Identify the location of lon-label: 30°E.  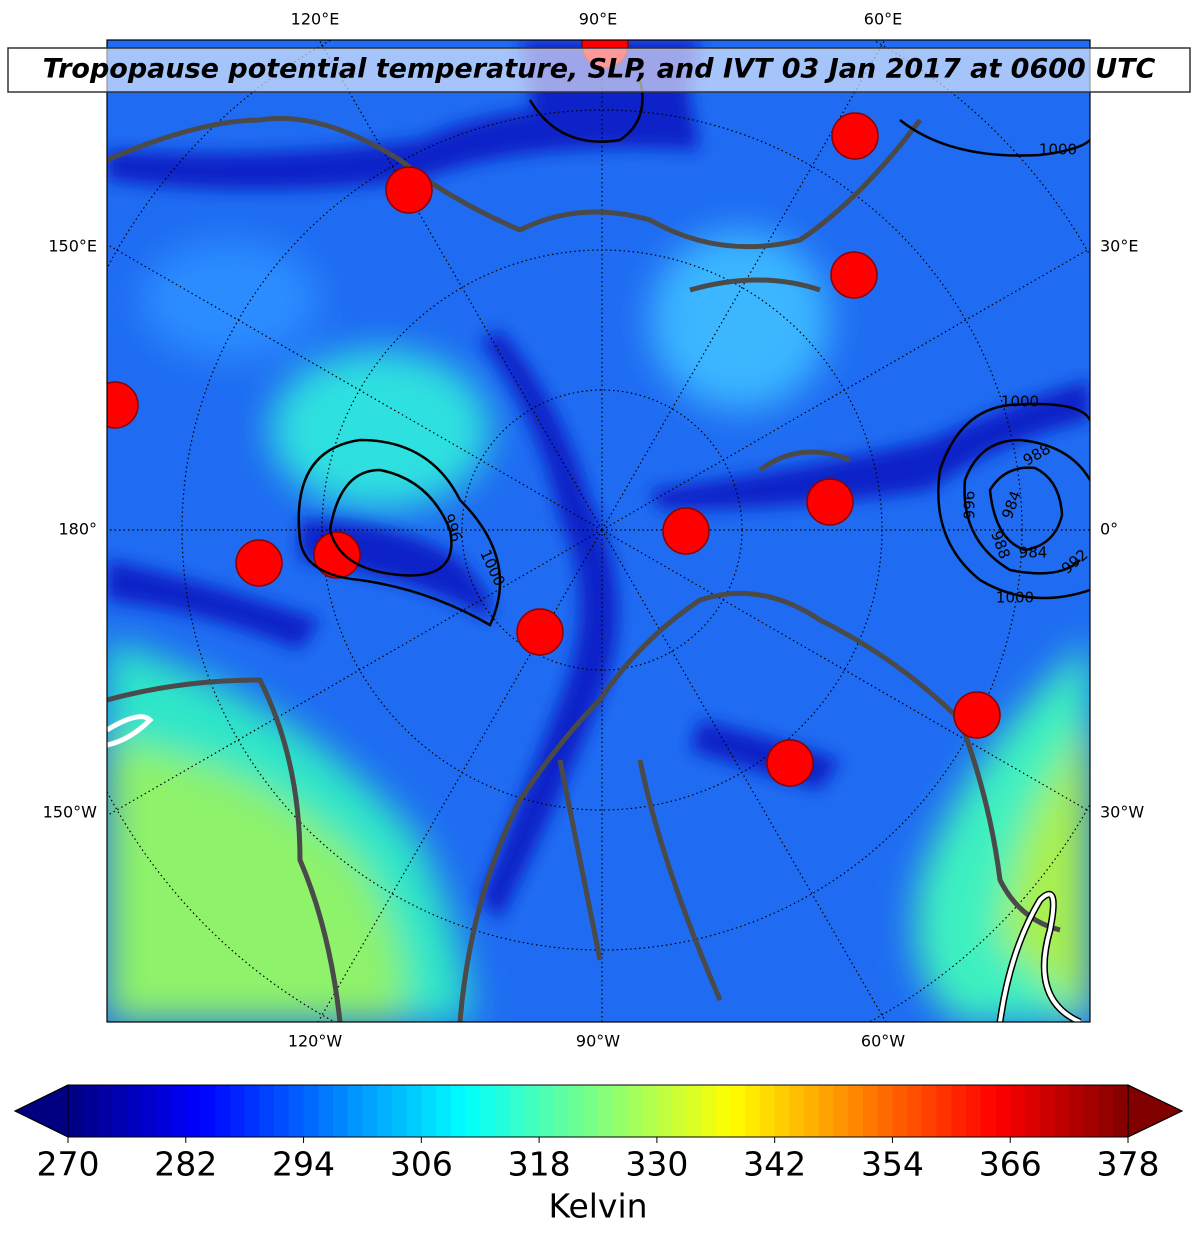
(1119, 246).